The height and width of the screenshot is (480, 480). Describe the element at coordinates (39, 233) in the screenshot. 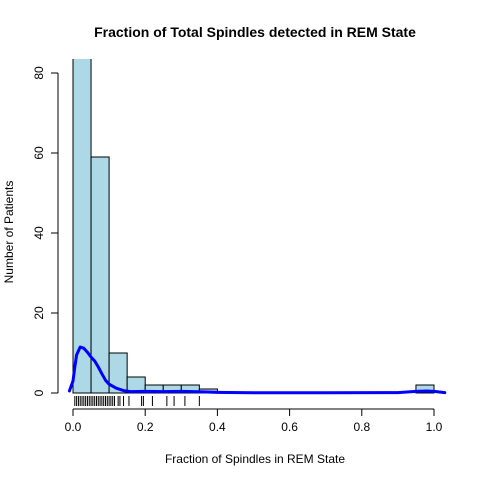

I see `y-tick-label: 40` at that location.